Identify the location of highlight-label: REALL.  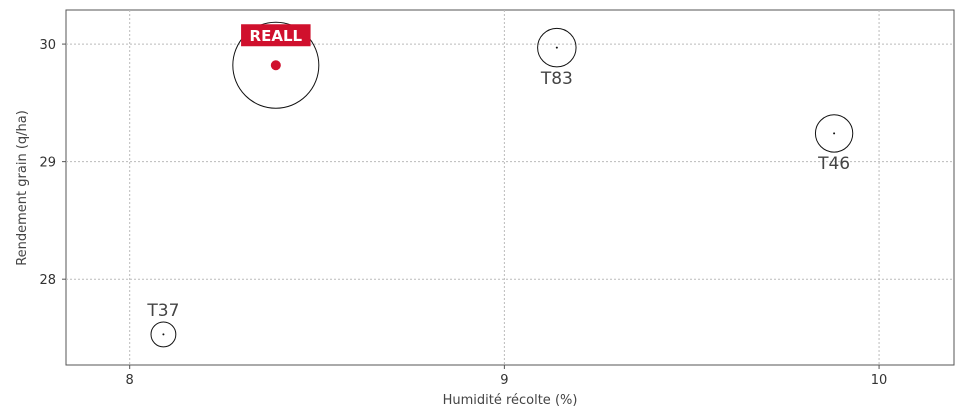
(276, 36).